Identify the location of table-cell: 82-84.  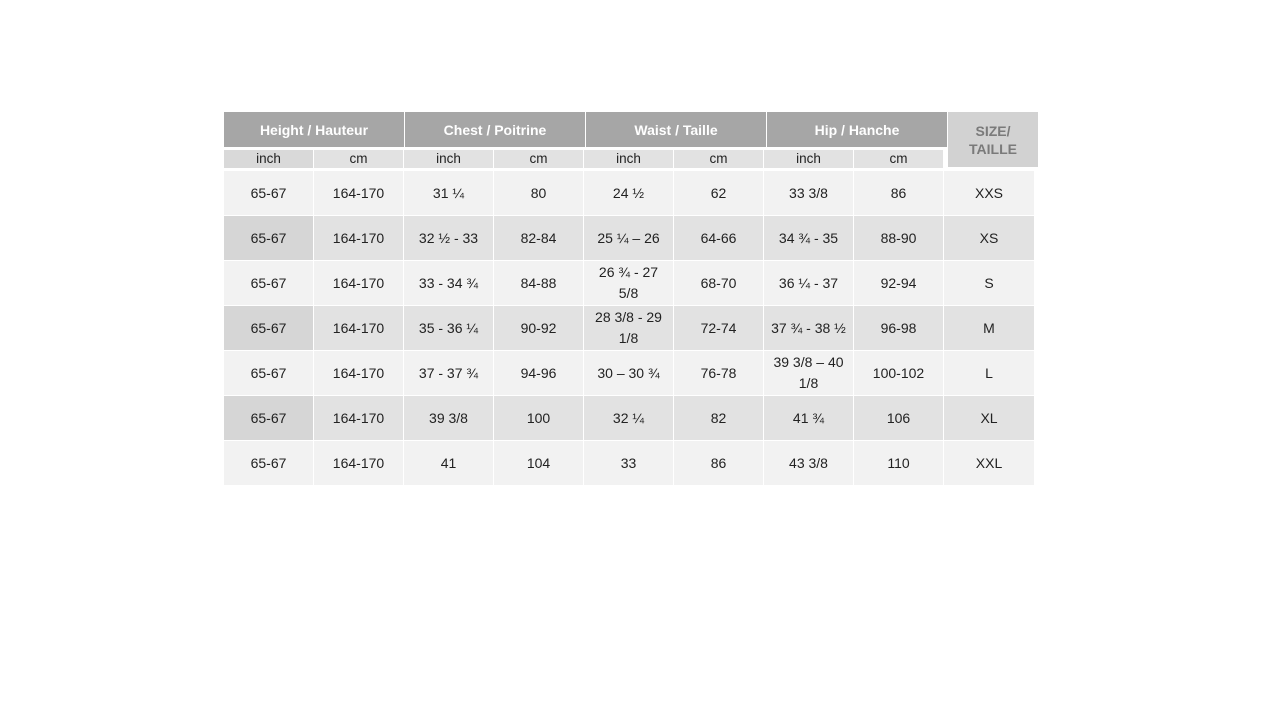
(538, 238).